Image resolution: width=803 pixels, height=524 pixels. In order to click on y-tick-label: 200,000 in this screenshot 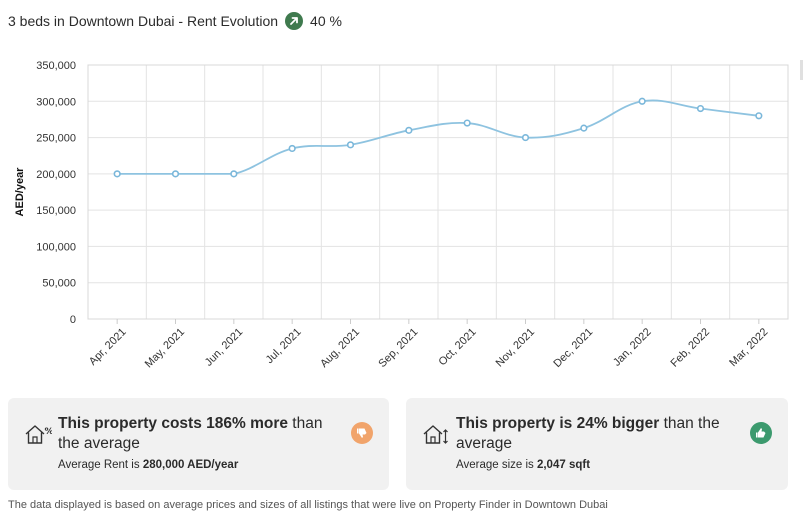, I will do `click(56, 175)`.